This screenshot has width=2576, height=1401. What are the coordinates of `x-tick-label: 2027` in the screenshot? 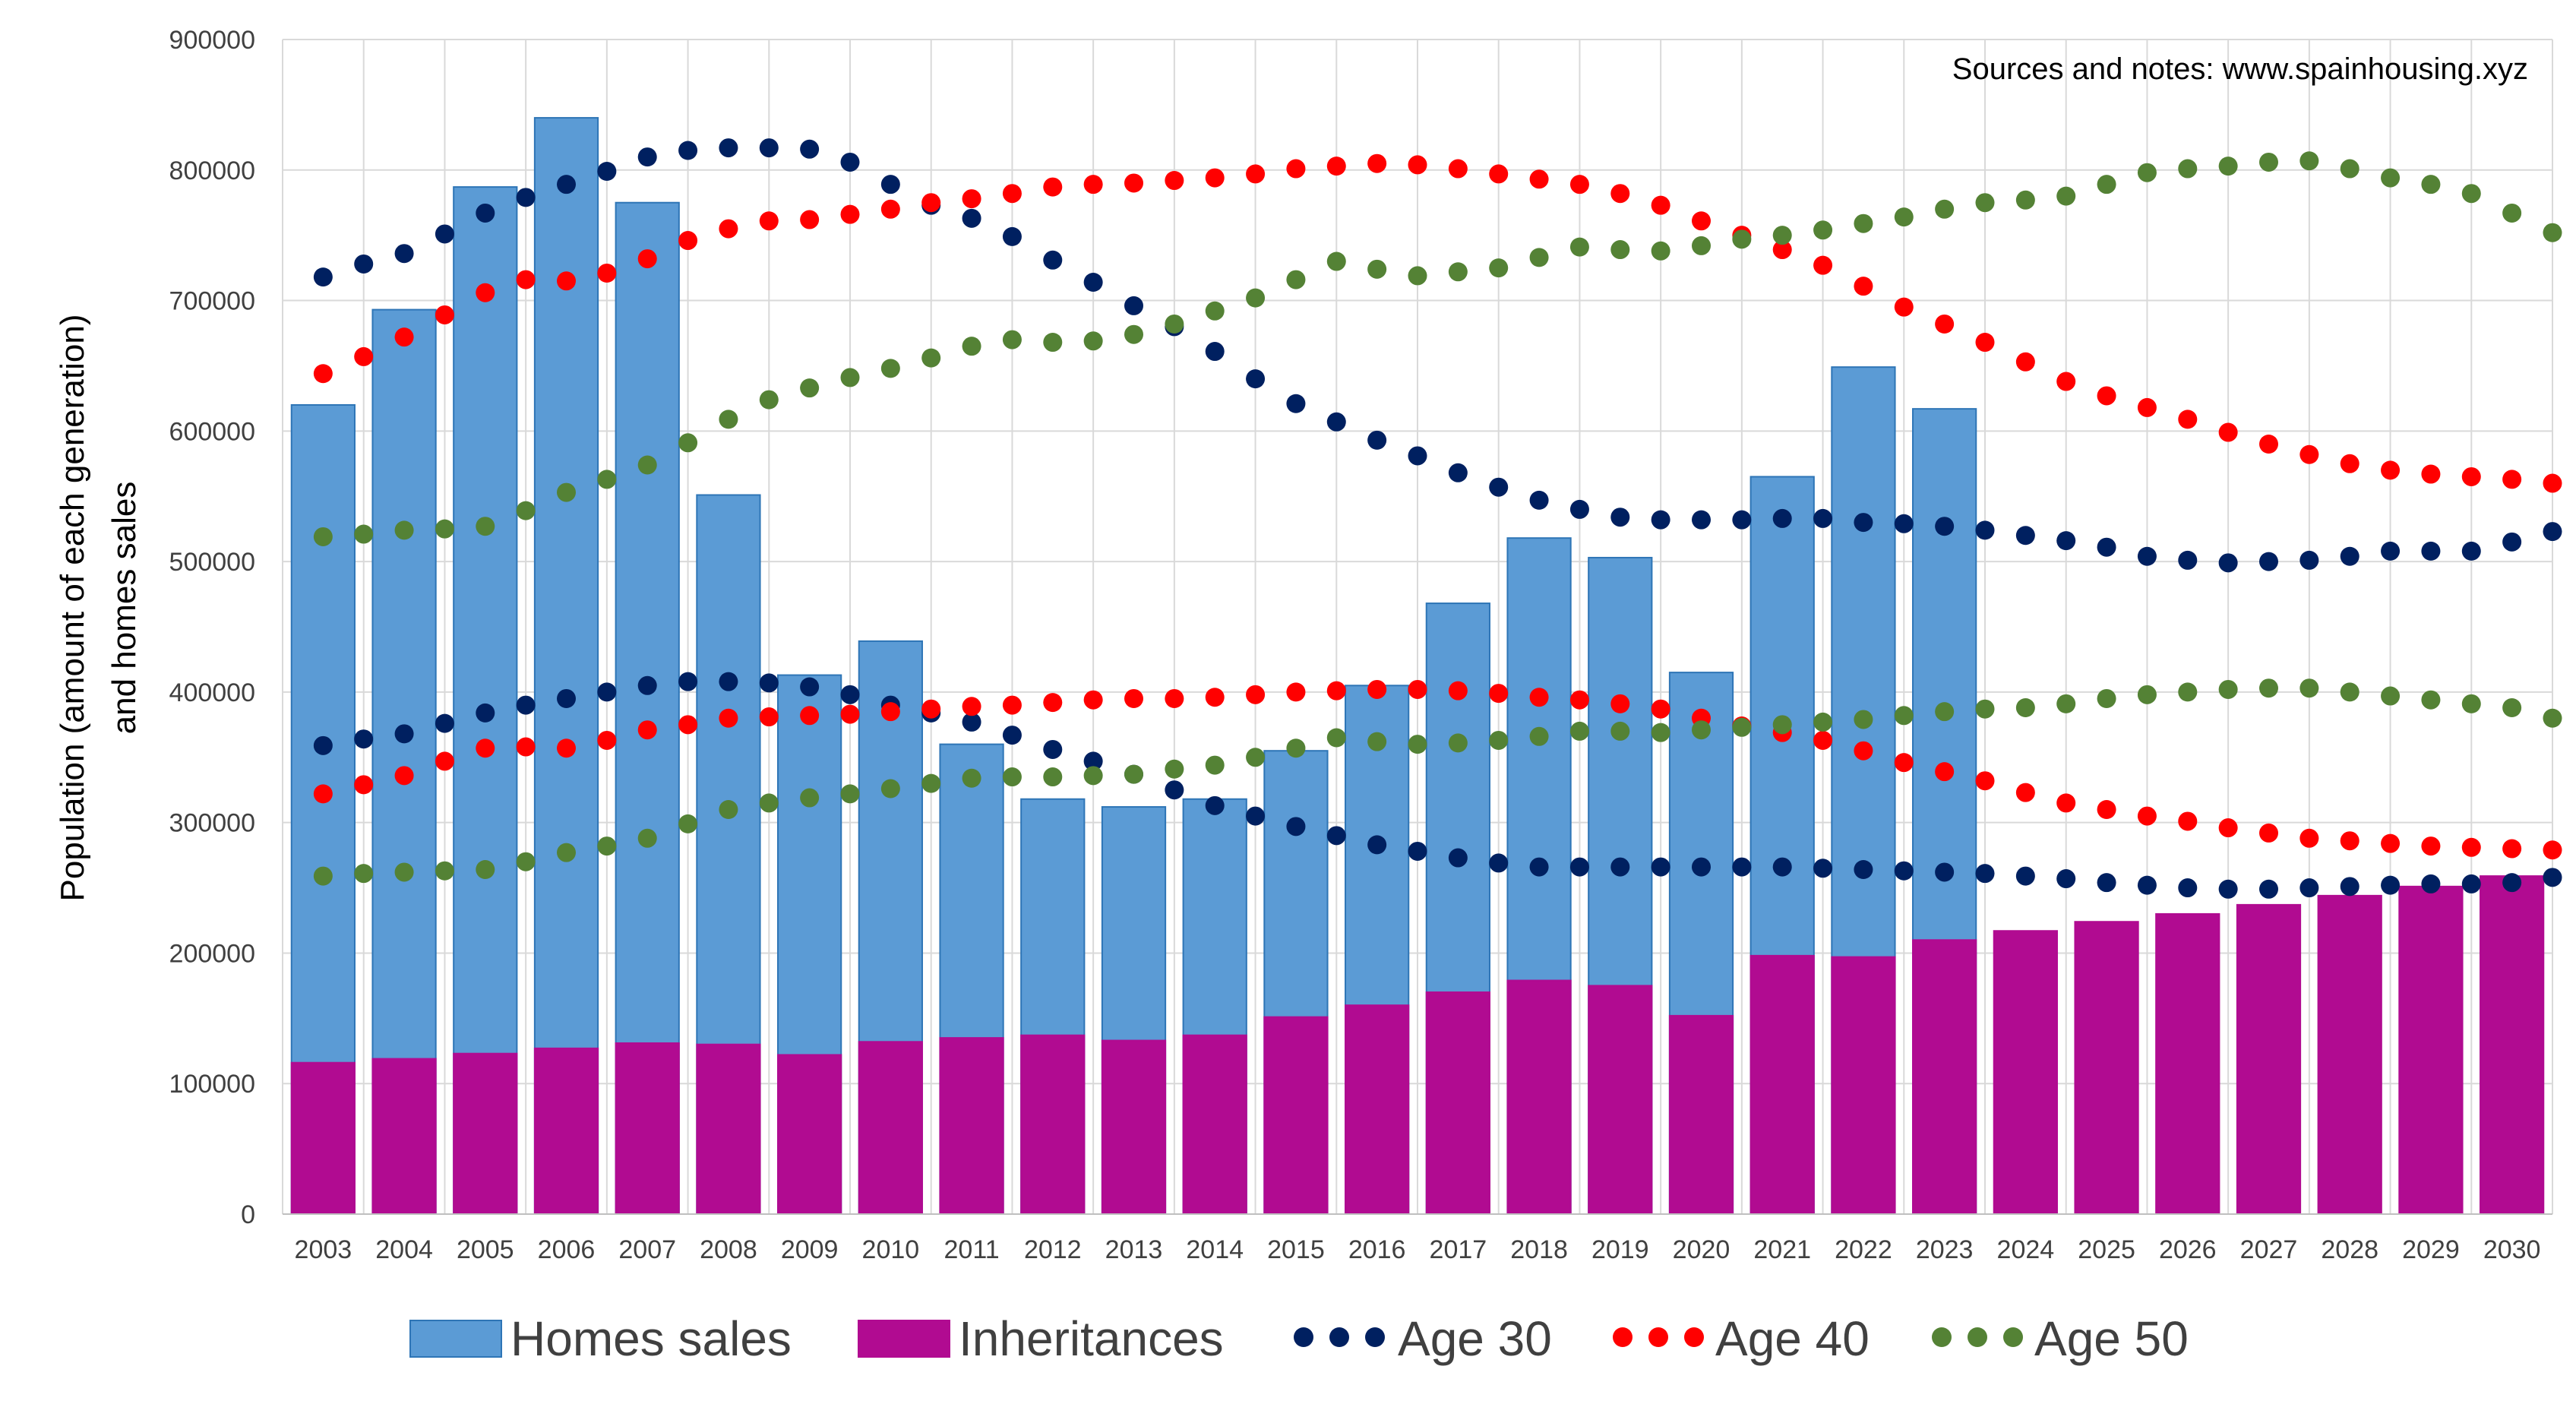 It's located at (2269, 1249).